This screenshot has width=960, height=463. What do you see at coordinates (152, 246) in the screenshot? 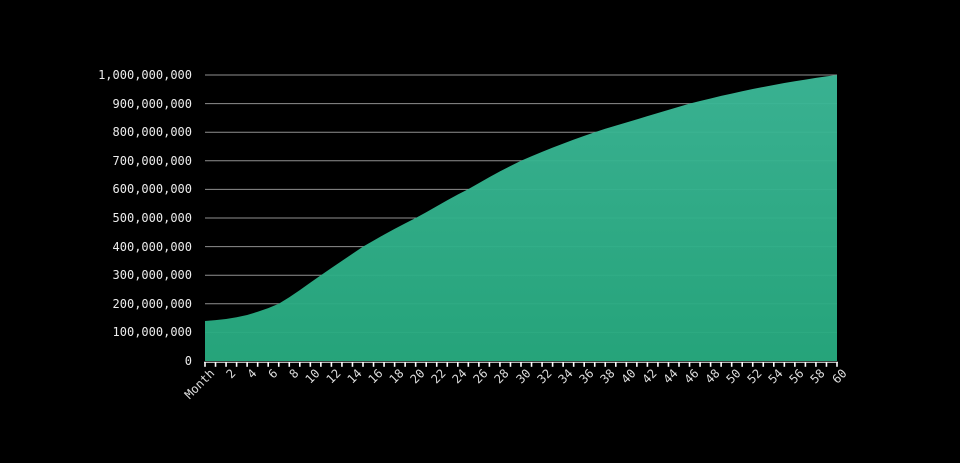
I see `y-tick-label: 400,000,000` at bounding box center [152, 246].